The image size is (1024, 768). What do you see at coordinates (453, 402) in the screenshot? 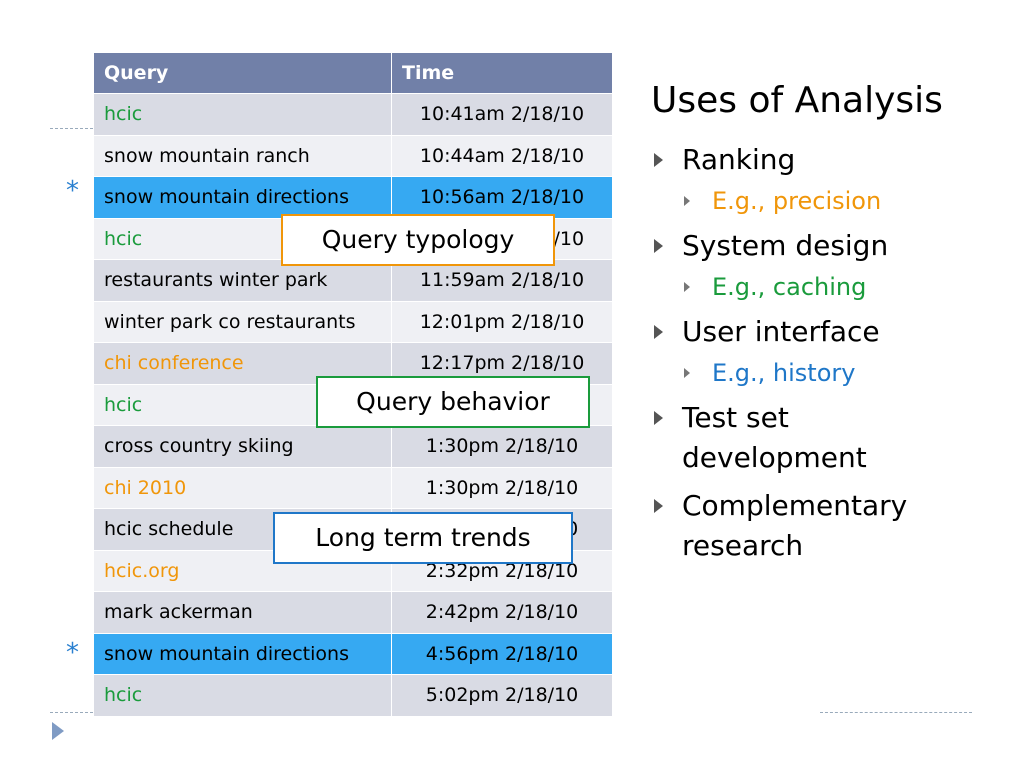
I see `callout: Query behavior` at bounding box center [453, 402].